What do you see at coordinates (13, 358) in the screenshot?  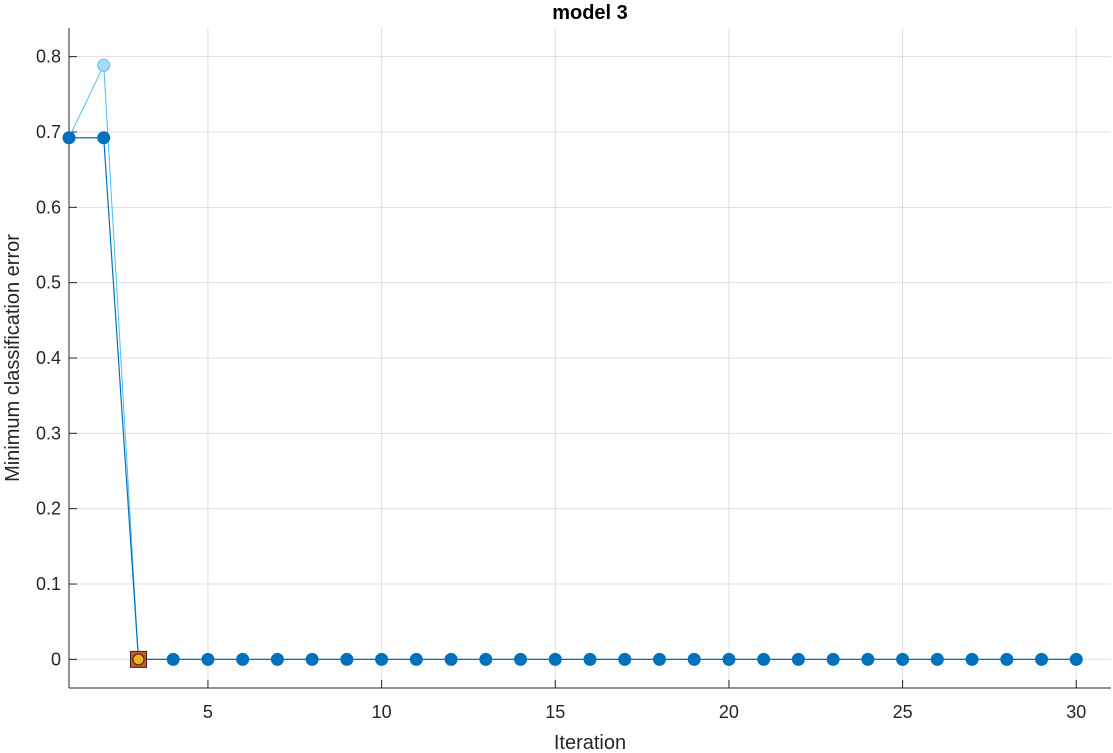 I see `y-axis-label: Minimum classification error` at bounding box center [13, 358].